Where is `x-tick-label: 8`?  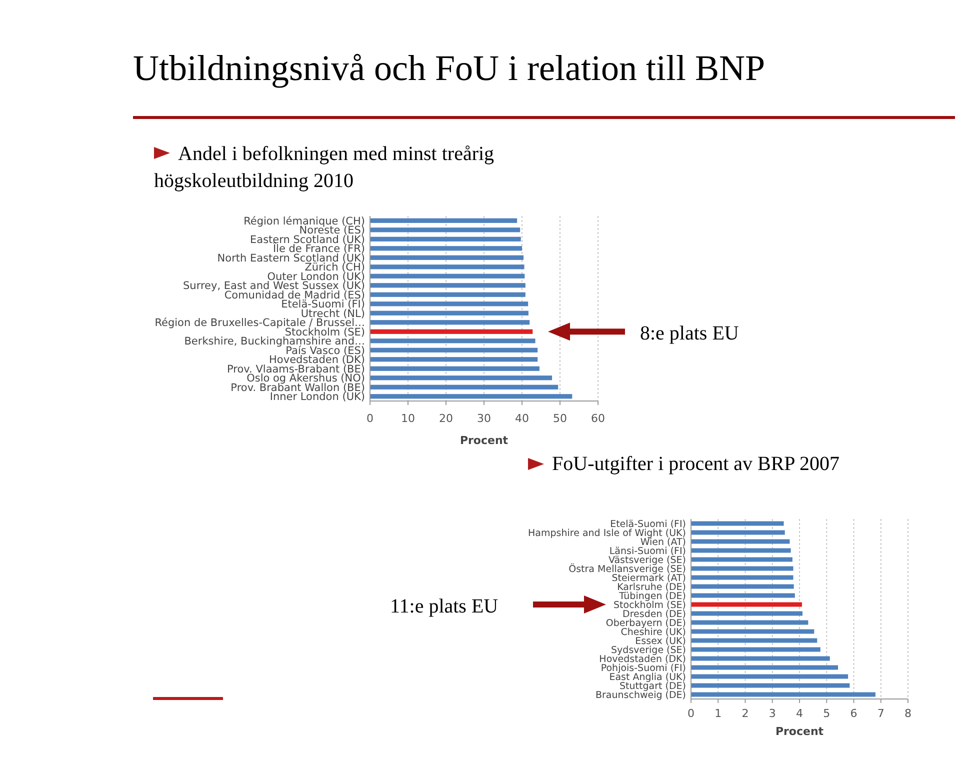 x-tick-label: 8 is located at coordinates (908, 713).